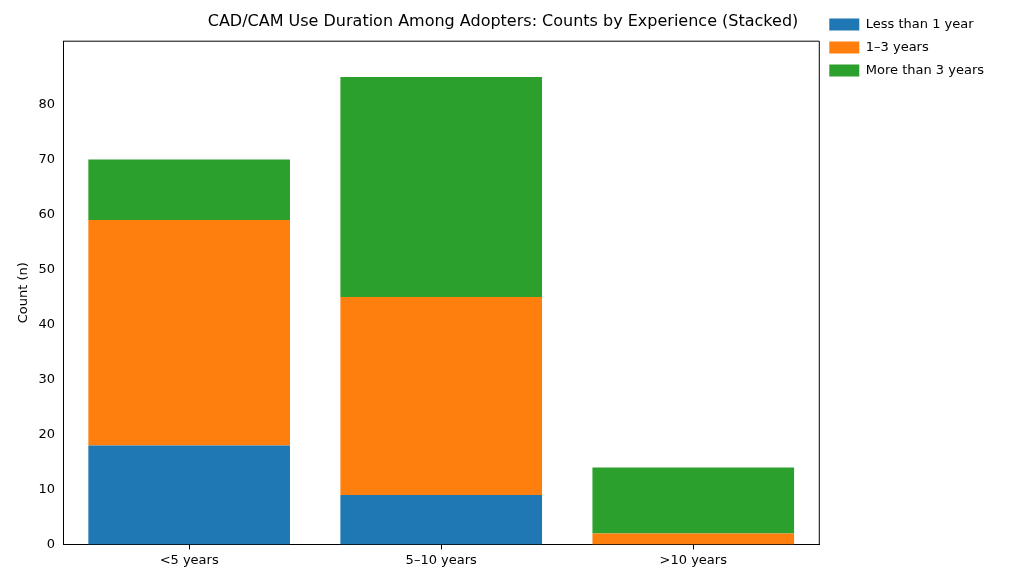  Describe the element at coordinates (23, 293) in the screenshot. I see `y-axis-title: Count (n)` at that location.